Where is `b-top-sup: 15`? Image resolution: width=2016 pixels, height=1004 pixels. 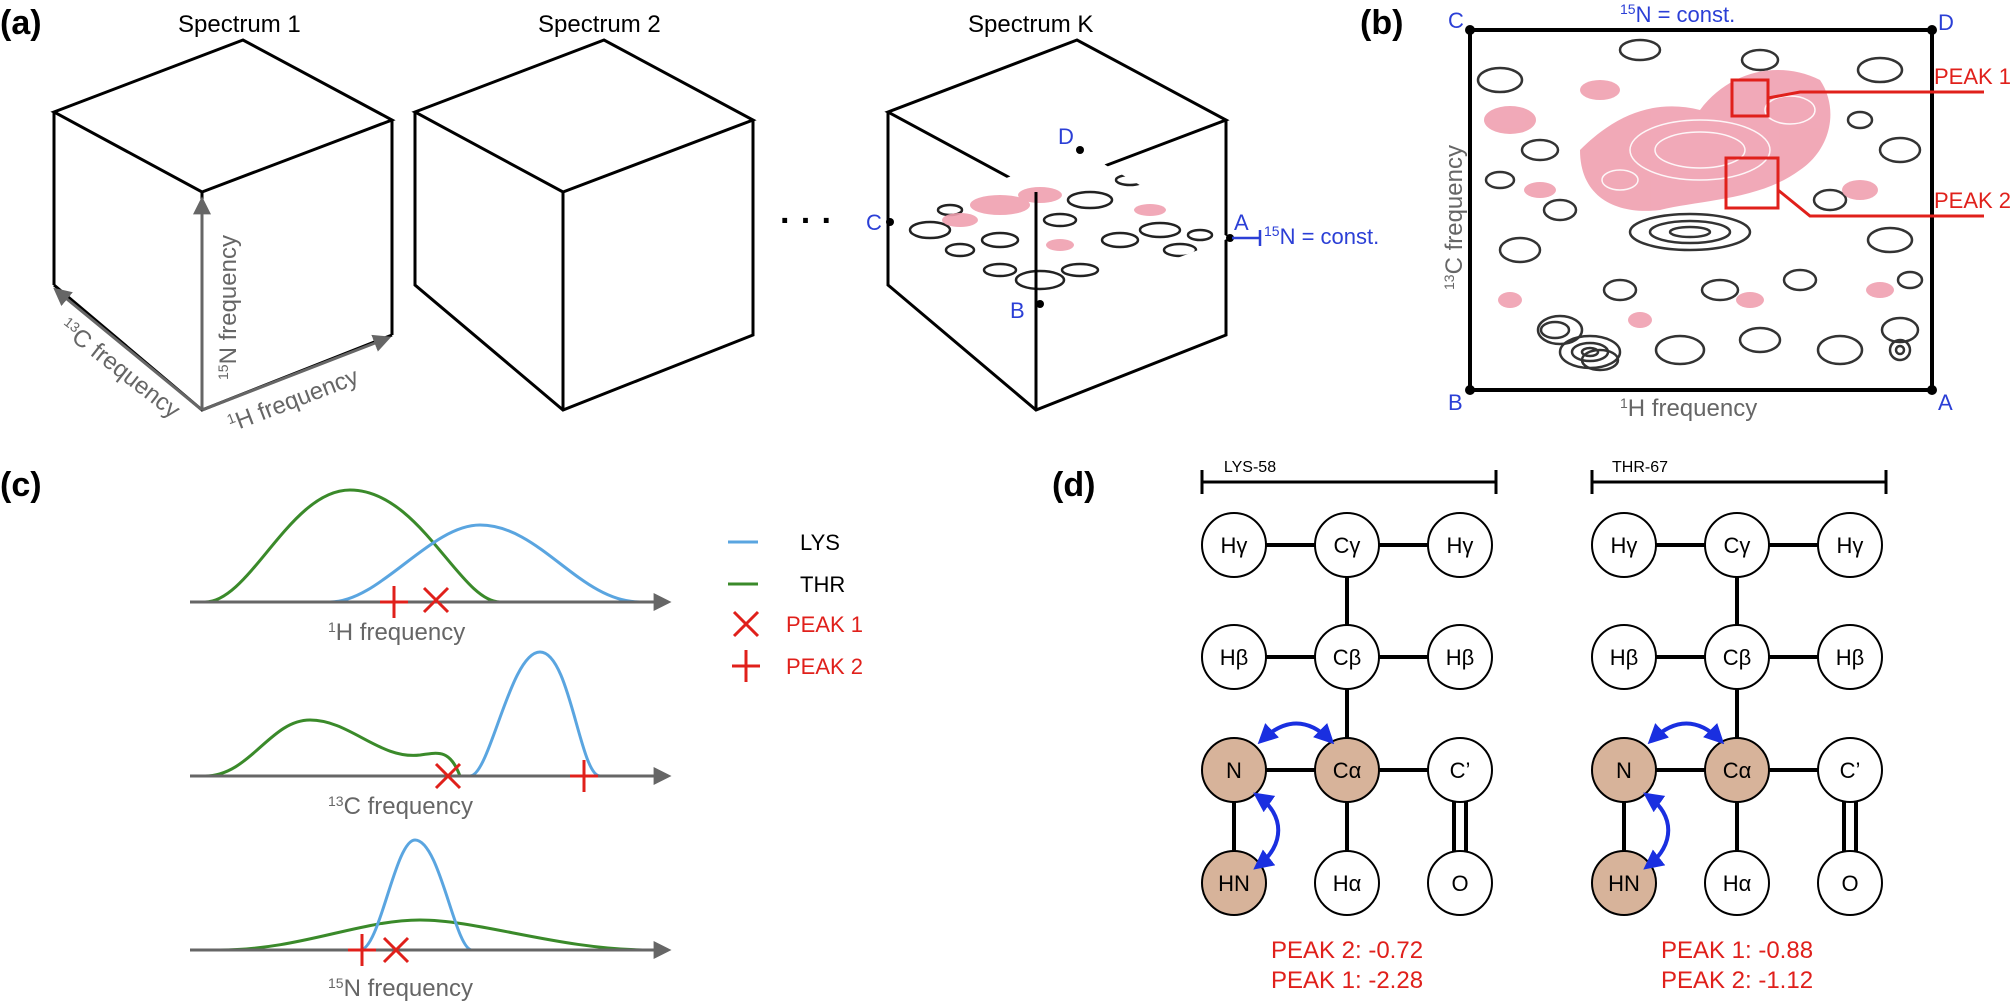 b-top-sup: 15 is located at coordinates (1628, 9).